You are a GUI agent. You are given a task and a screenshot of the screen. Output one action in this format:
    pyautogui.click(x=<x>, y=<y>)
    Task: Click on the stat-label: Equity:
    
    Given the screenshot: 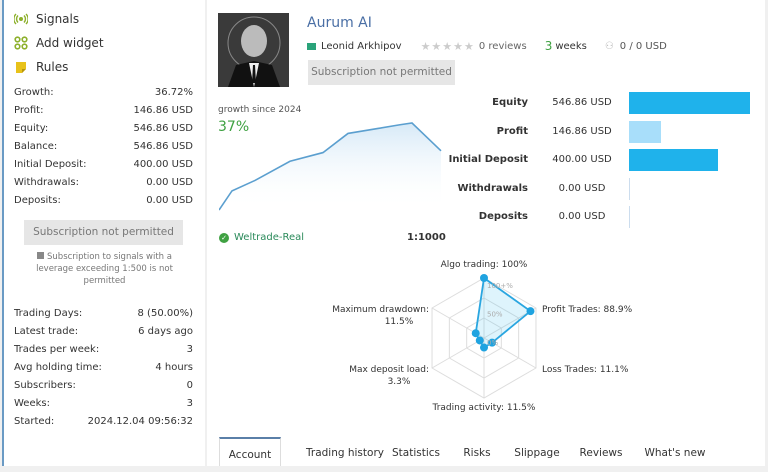 What is the action you would take?
    pyautogui.click(x=31, y=128)
    